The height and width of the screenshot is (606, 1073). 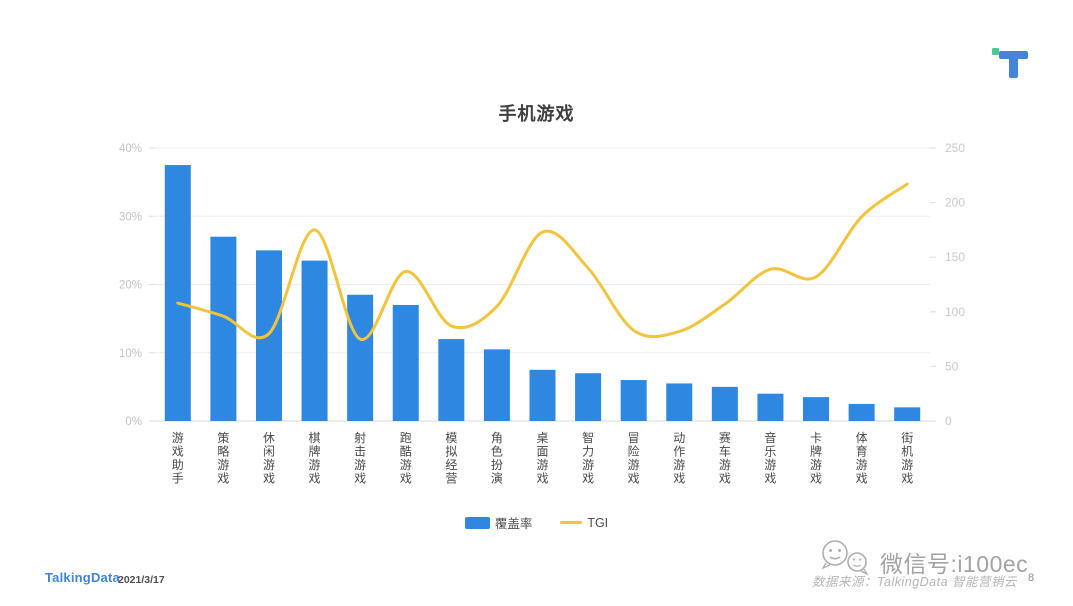 What do you see at coordinates (862, 458) in the screenshot?
I see `x-axis-label: 体育游戏` at bounding box center [862, 458].